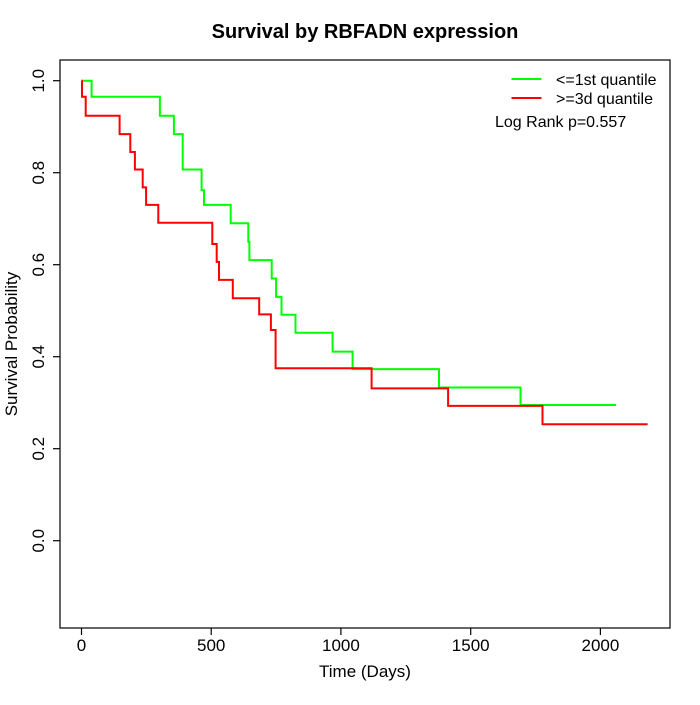 The height and width of the screenshot is (705, 700). What do you see at coordinates (365, 32) in the screenshot?
I see `chart-title: Survival by RBFADN expression` at bounding box center [365, 32].